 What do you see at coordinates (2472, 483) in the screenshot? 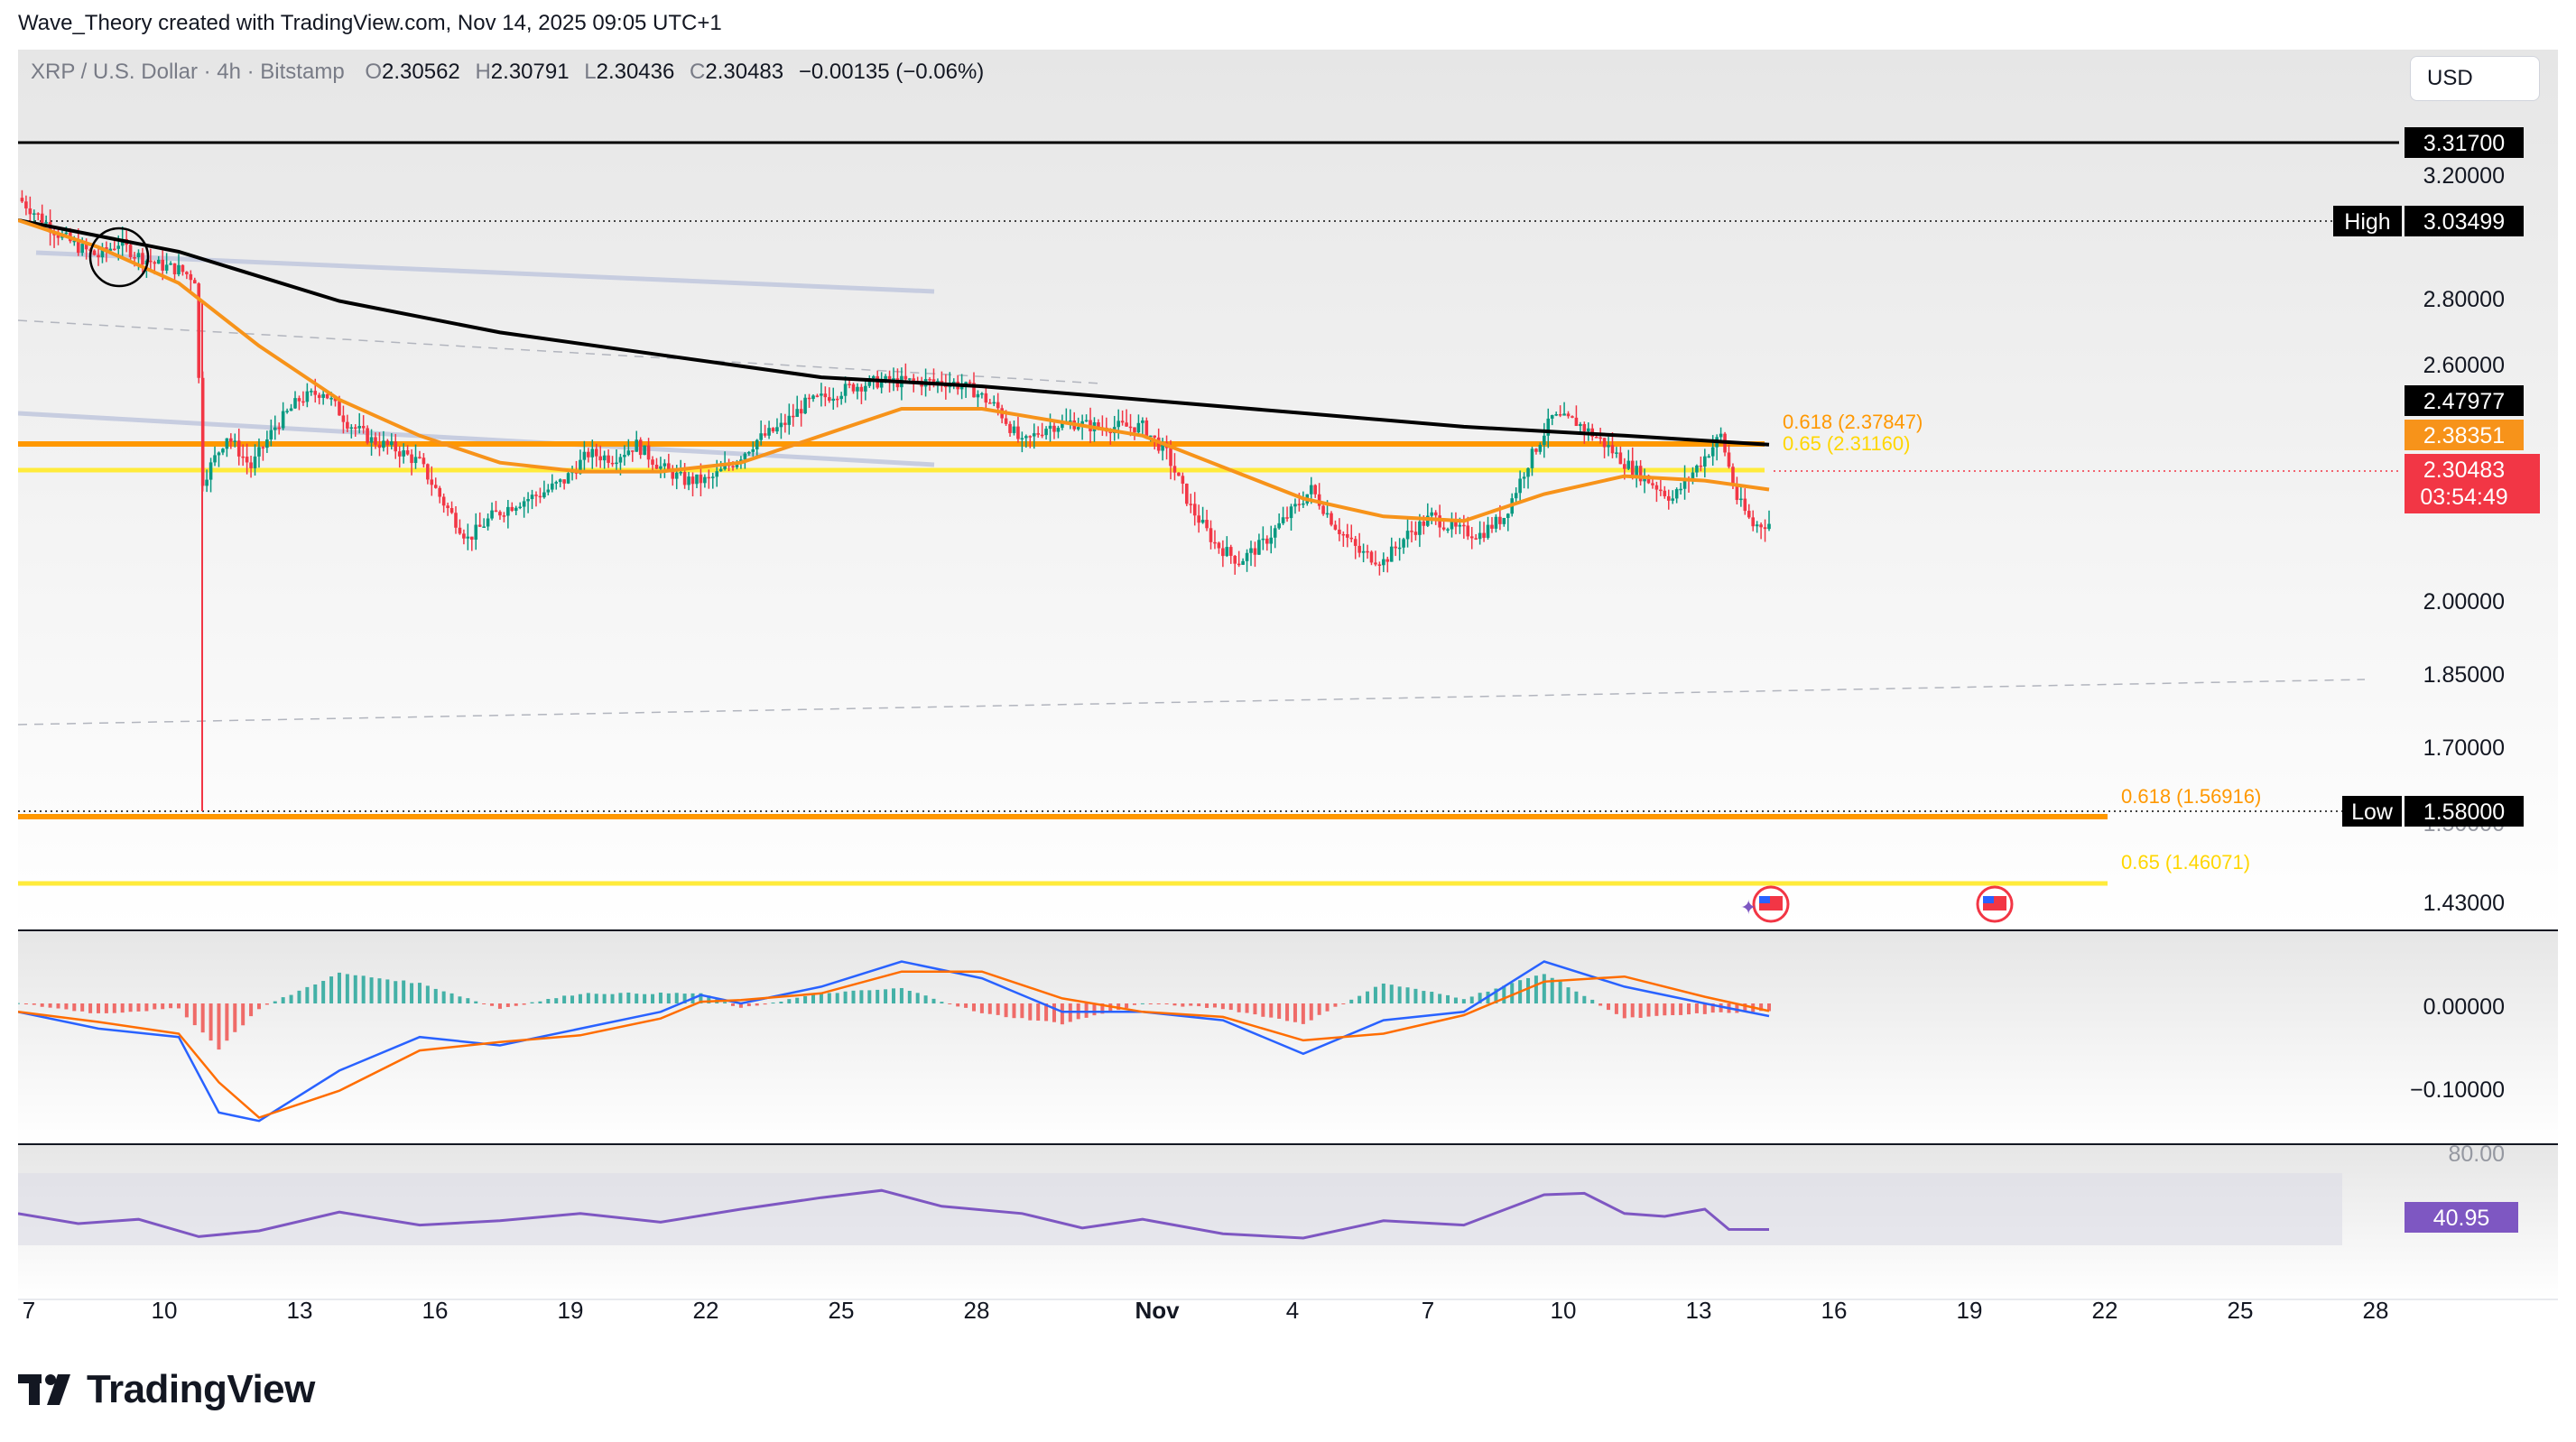
I see `last-price-tag` at bounding box center [2472, 483].